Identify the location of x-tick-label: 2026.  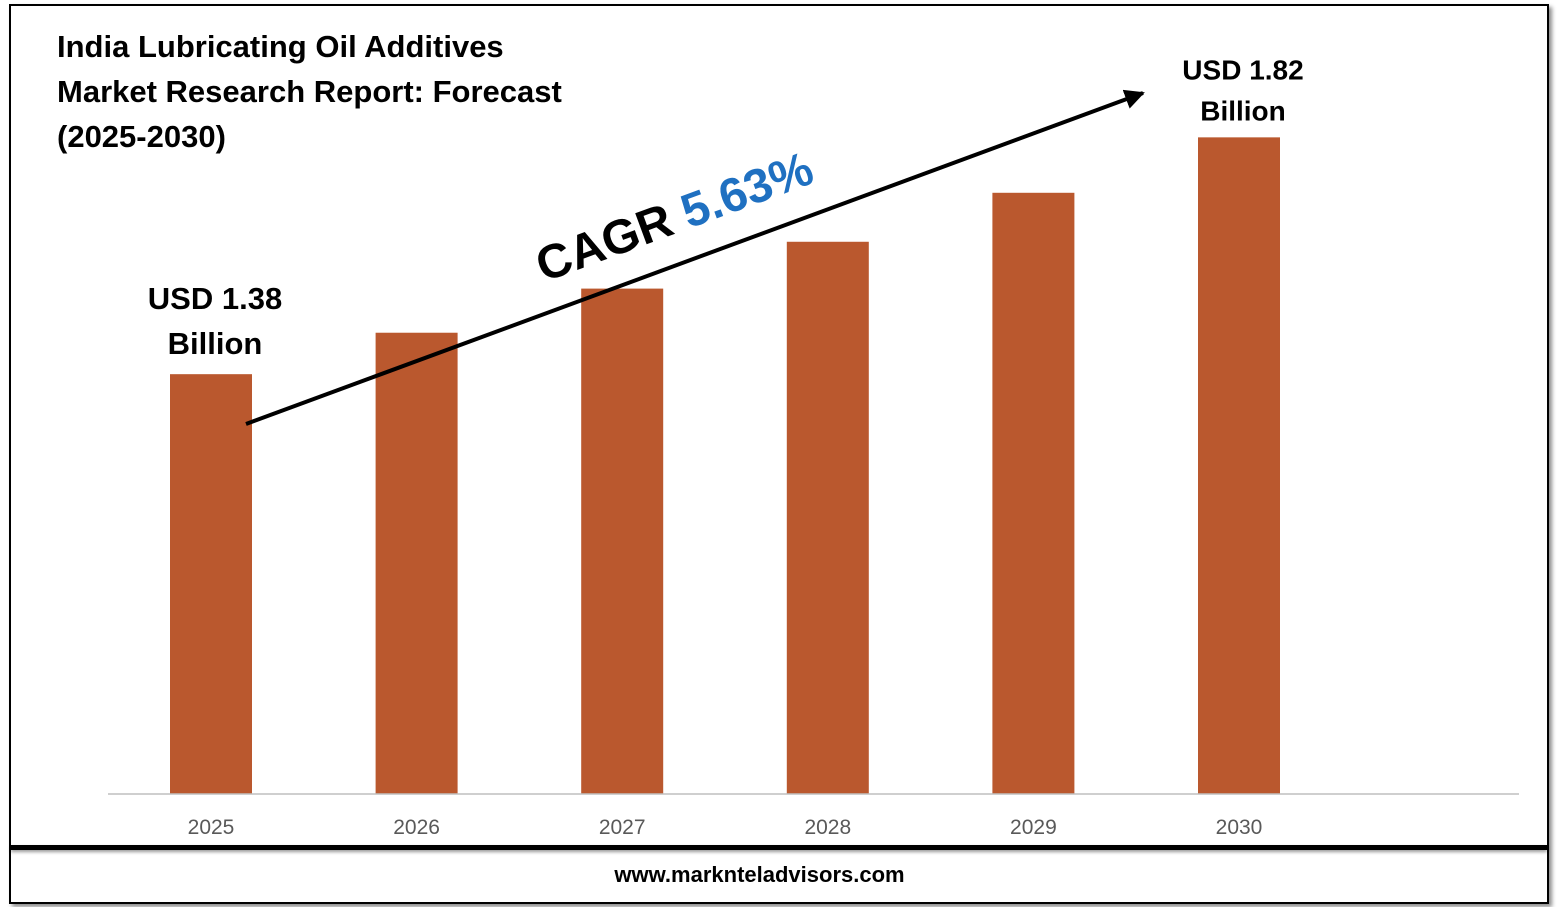
(416, 827).